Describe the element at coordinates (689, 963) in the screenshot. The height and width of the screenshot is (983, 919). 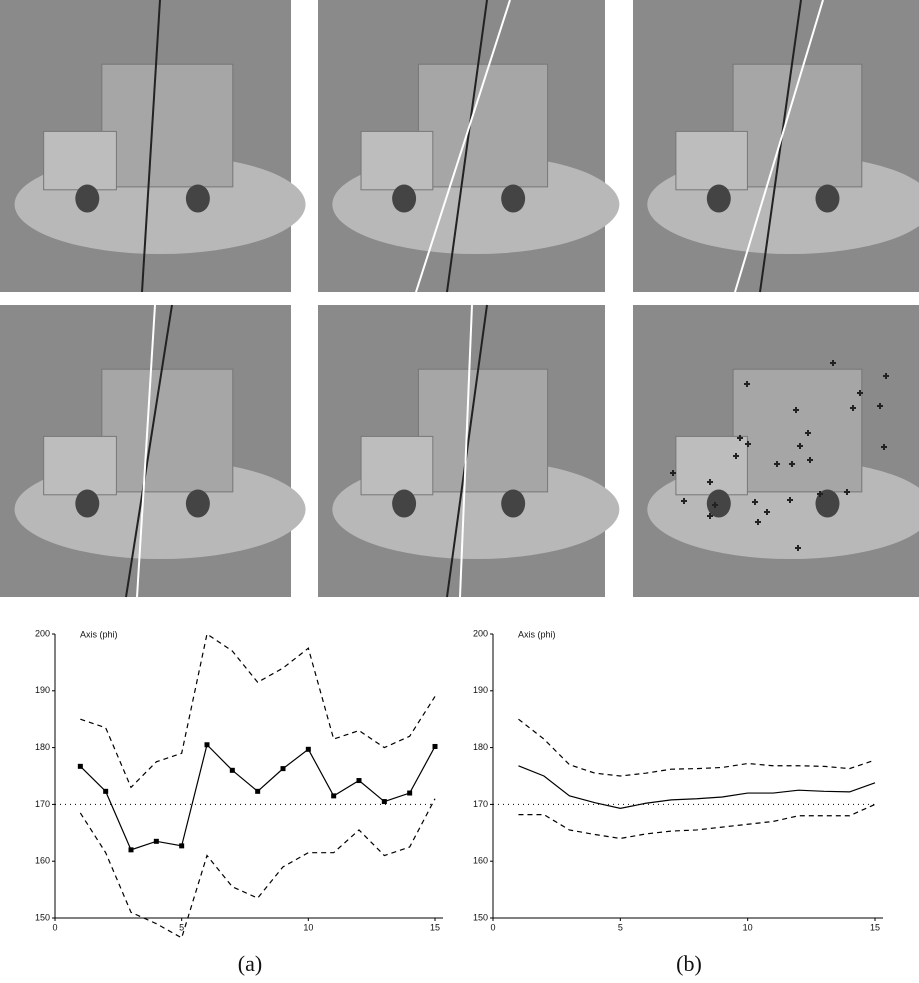
I see `caption: (b)` at that location.